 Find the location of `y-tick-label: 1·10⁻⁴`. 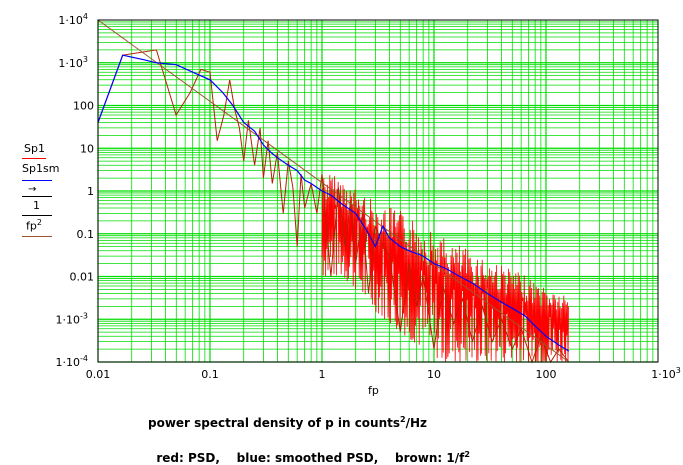

y-tick-label: 1·10⁻⁴ is located at coordinates (72, 361).